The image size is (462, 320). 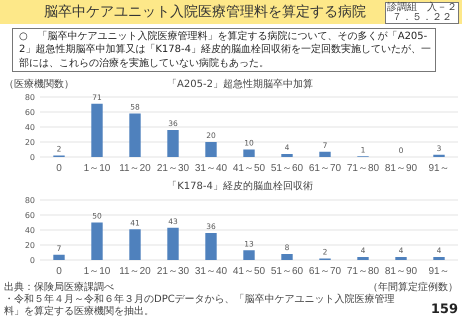 I want to click on title: 「K178-4」経皮的脳血栓回収術, so click(x=240, y=186).